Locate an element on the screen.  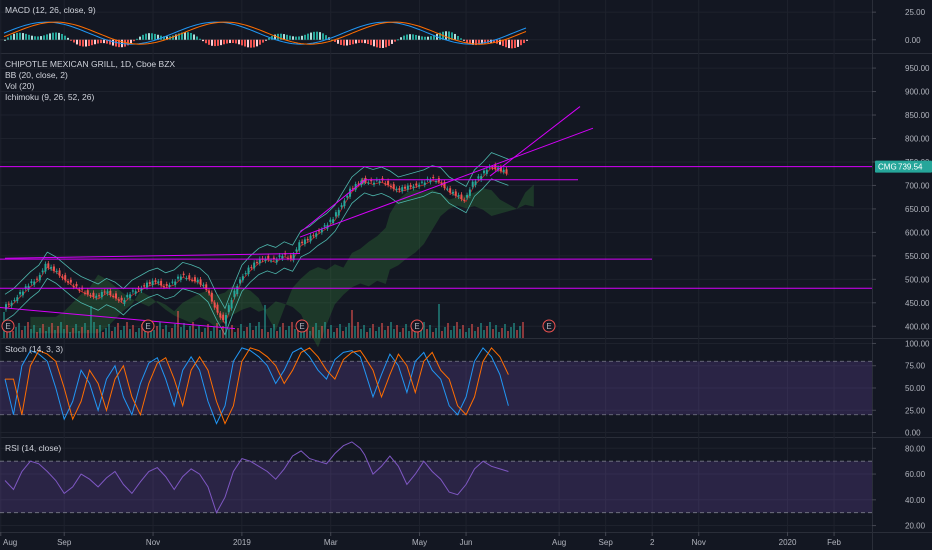
earnings-marker-circle is located at coordinates (549, 326).